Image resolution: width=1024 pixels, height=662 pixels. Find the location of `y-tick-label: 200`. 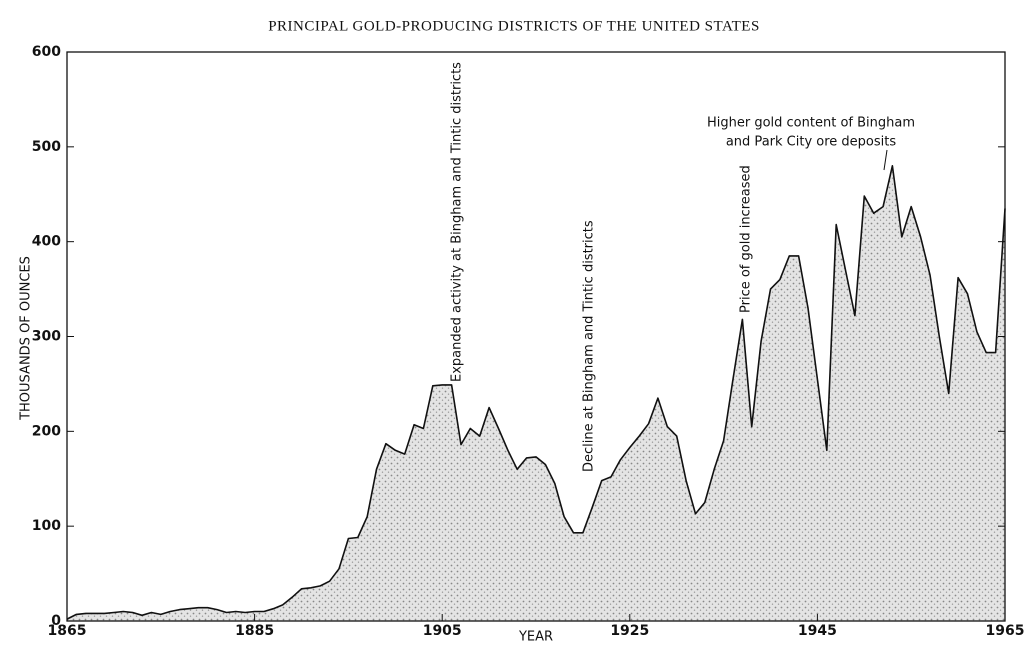

y-tick-label: 200 is located at coordinates (46, 431).